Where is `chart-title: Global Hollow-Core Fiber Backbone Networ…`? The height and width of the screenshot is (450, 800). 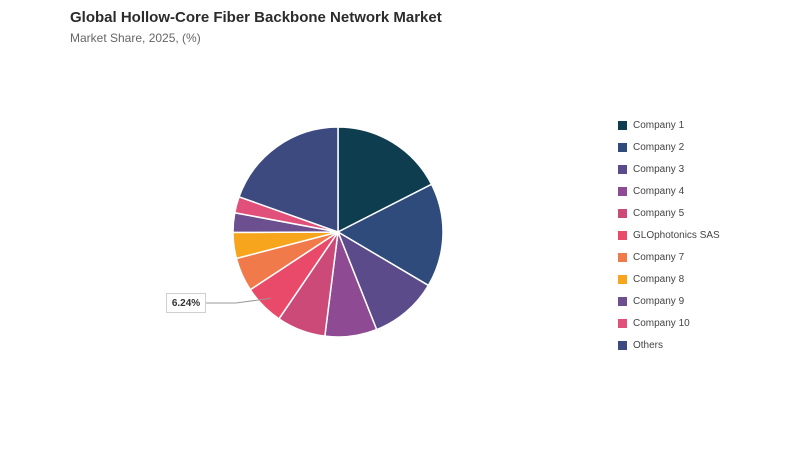
chart-title: Global Hollow-Core Fiber Backbone Networ… is located at coordinates (256, 17).